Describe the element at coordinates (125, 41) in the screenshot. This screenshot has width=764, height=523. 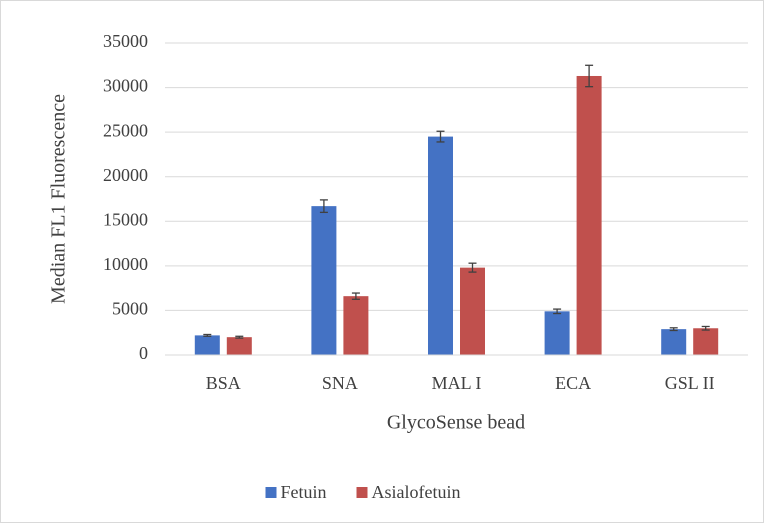
I see `y-tick-label: 35000` at that location.